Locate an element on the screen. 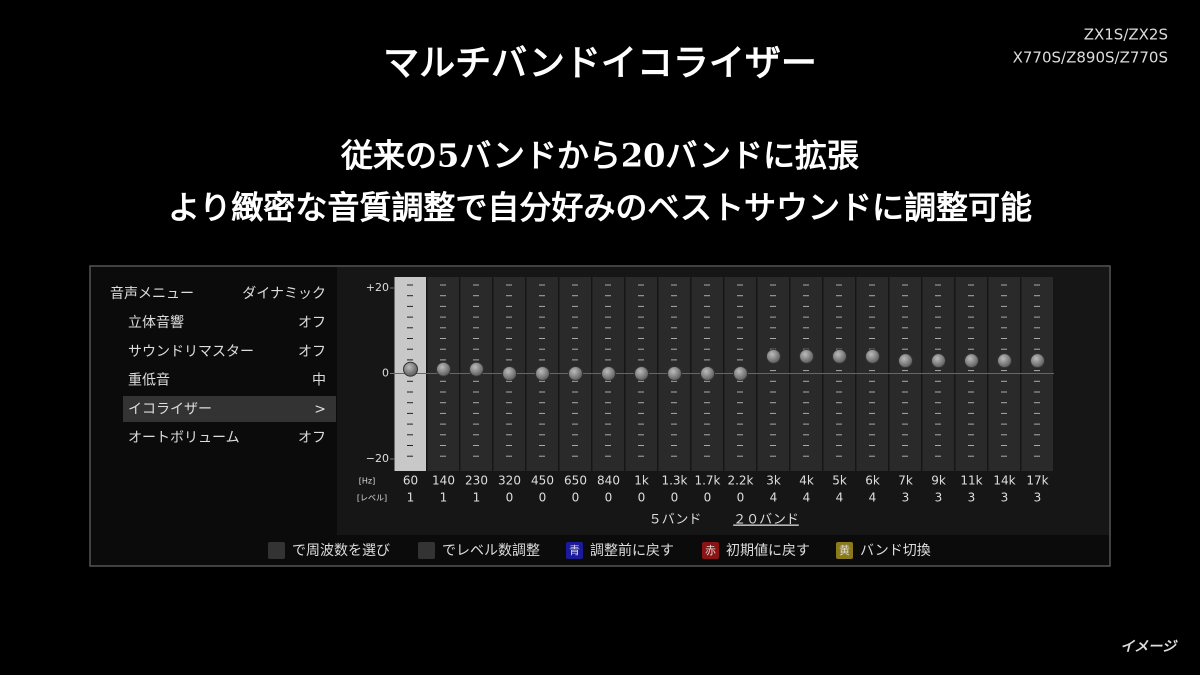 The height and width of the screenshot is (675, 1200). frequency-label: 60 is located at coordinates (410, 481).